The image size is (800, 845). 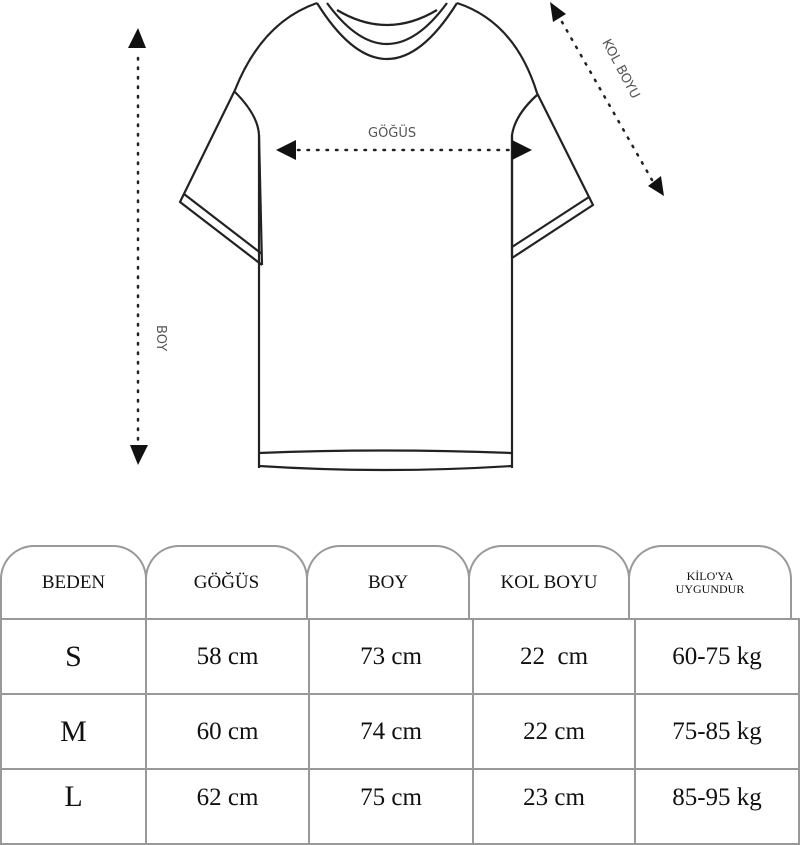 What do you see at coordinates (718, 731) in the screenshot?
I see `weight-cell: 75-85 kg` at bounding box center [718, 731].